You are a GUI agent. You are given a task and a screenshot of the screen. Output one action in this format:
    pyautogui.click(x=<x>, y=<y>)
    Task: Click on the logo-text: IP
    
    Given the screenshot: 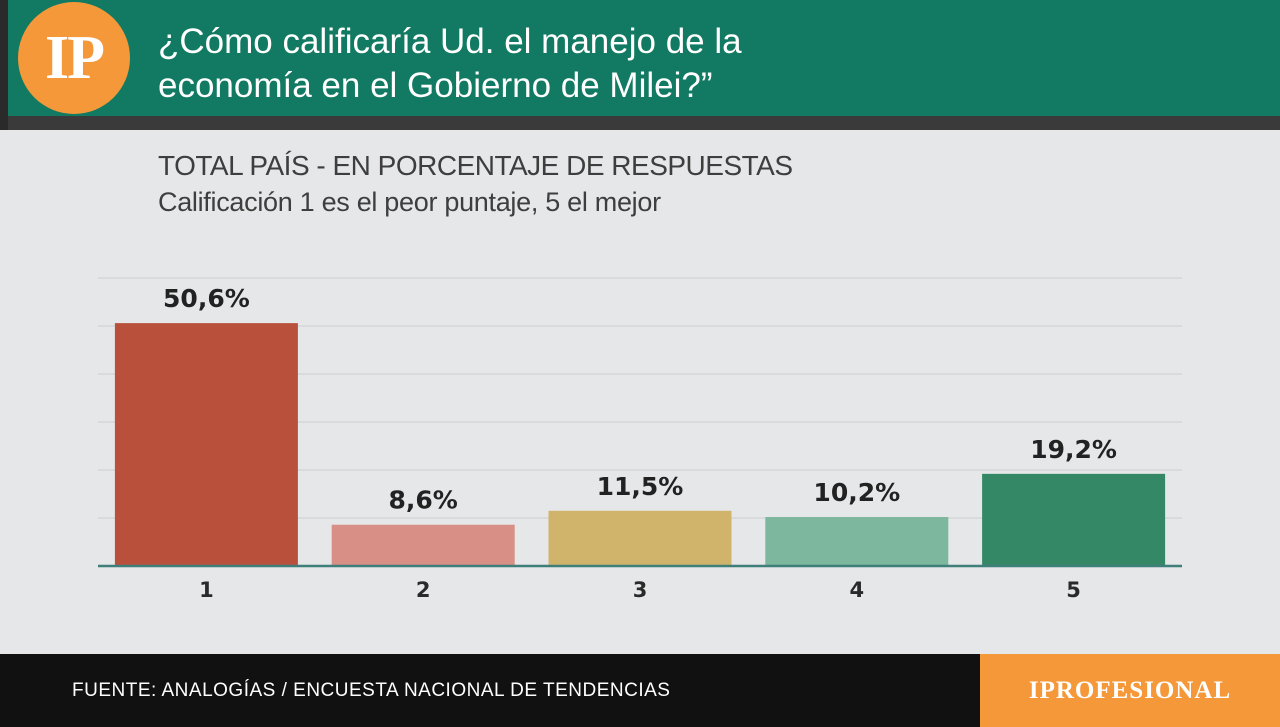 What is the action you would take?
    pyautogui.click(x=75, y=58)
    